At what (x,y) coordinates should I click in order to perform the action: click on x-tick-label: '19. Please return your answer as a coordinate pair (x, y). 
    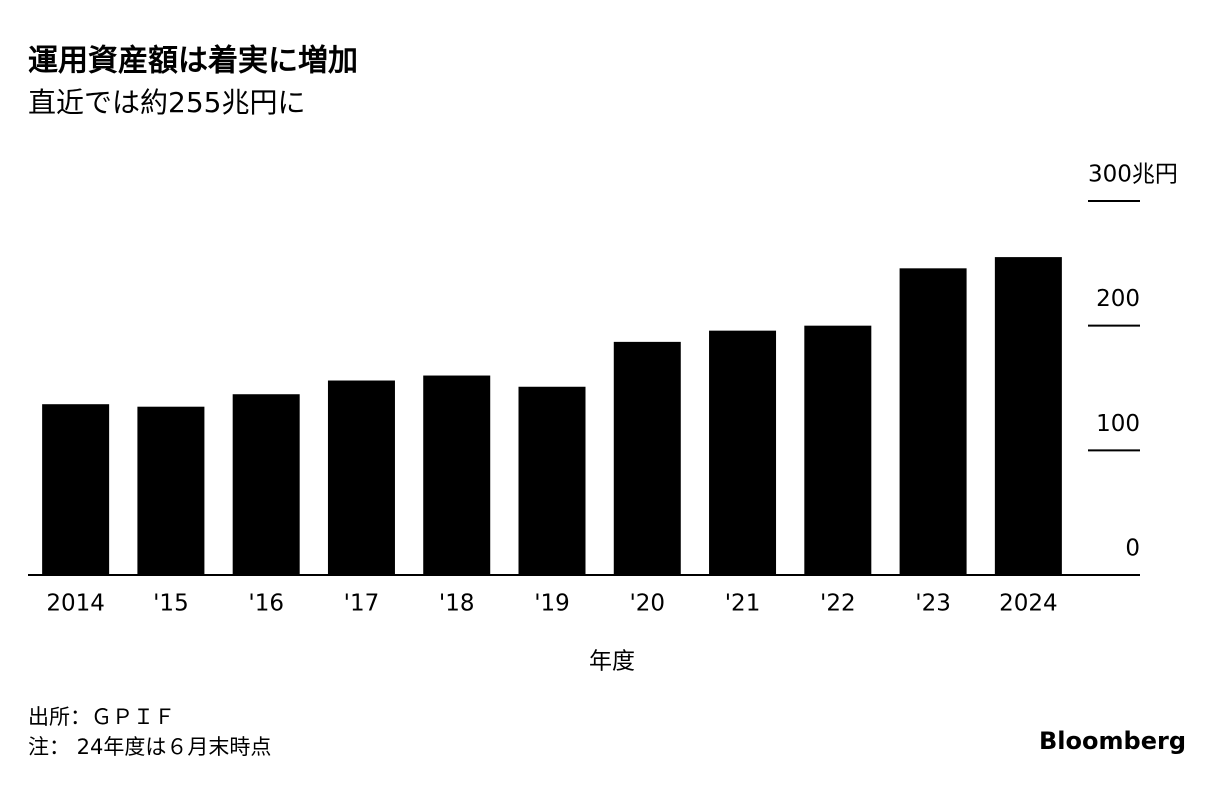
    Looking at the image, I should click on (552, 604).